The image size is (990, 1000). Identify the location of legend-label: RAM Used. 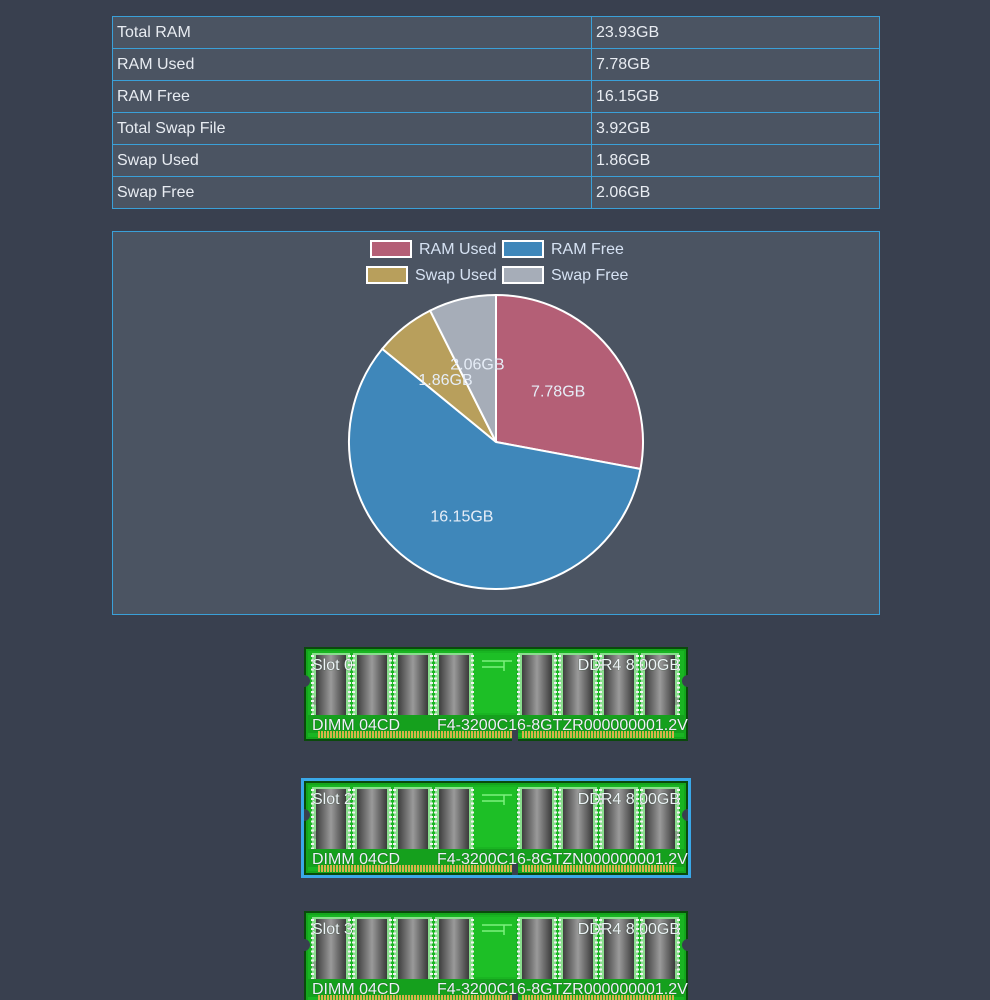
(457, 249).